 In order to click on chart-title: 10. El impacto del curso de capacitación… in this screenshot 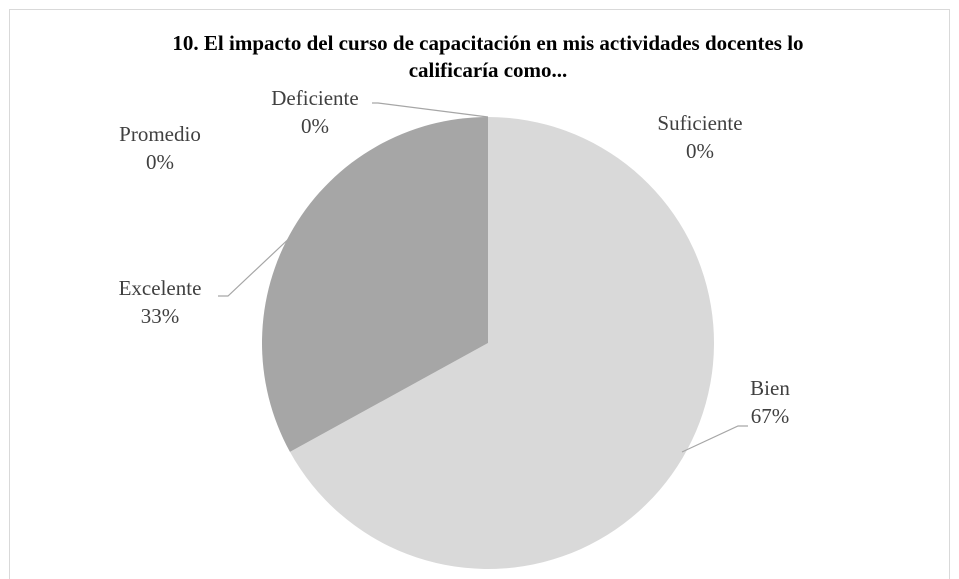, I will do `click(487, 43)`.